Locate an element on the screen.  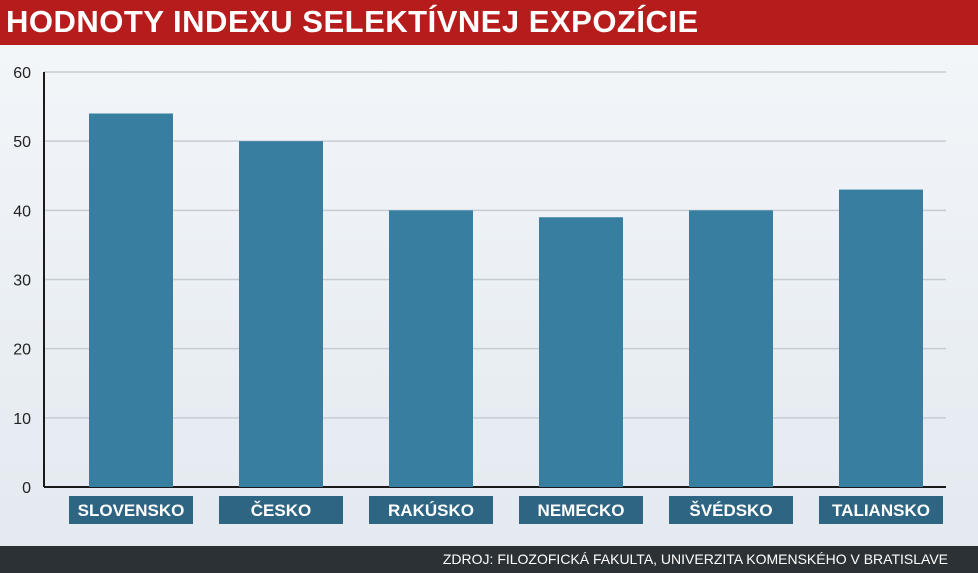
category-label: ČESKO is located at coordinates (281, 510).